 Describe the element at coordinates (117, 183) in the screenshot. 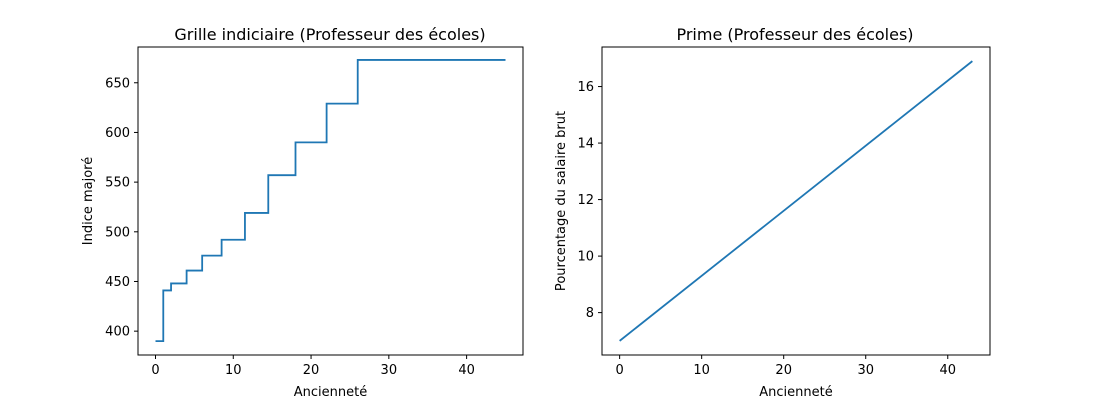

I see `y-tick-label: 550` at that location.